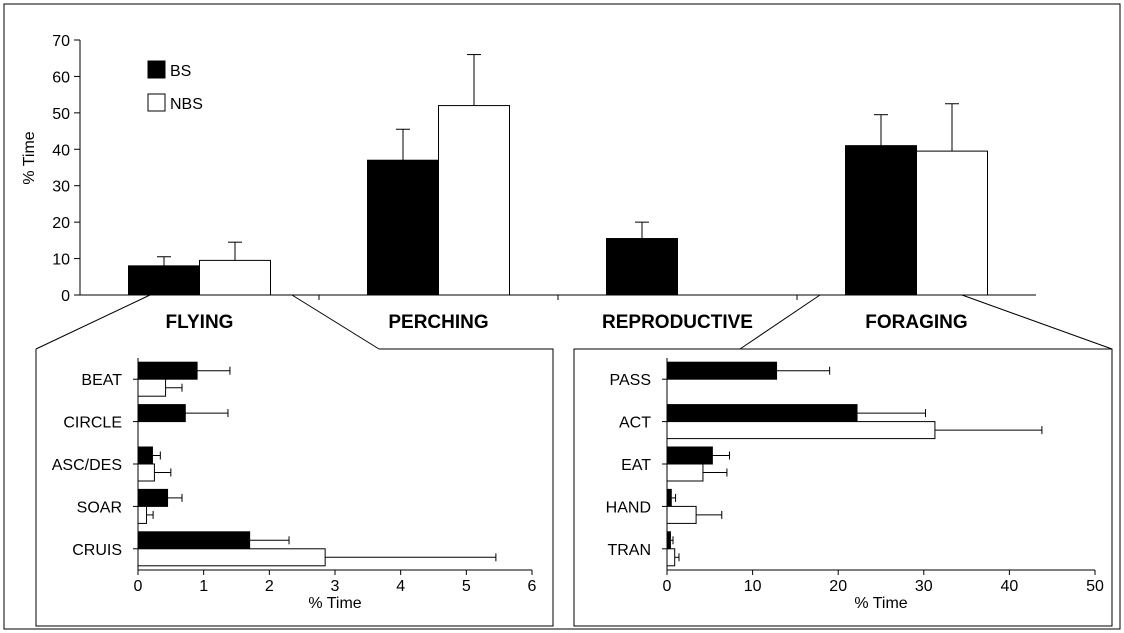 The width and height of the screenshot is (1124, 633). I want to click on foraging-x-tick-label: 20, so click(838, 586).